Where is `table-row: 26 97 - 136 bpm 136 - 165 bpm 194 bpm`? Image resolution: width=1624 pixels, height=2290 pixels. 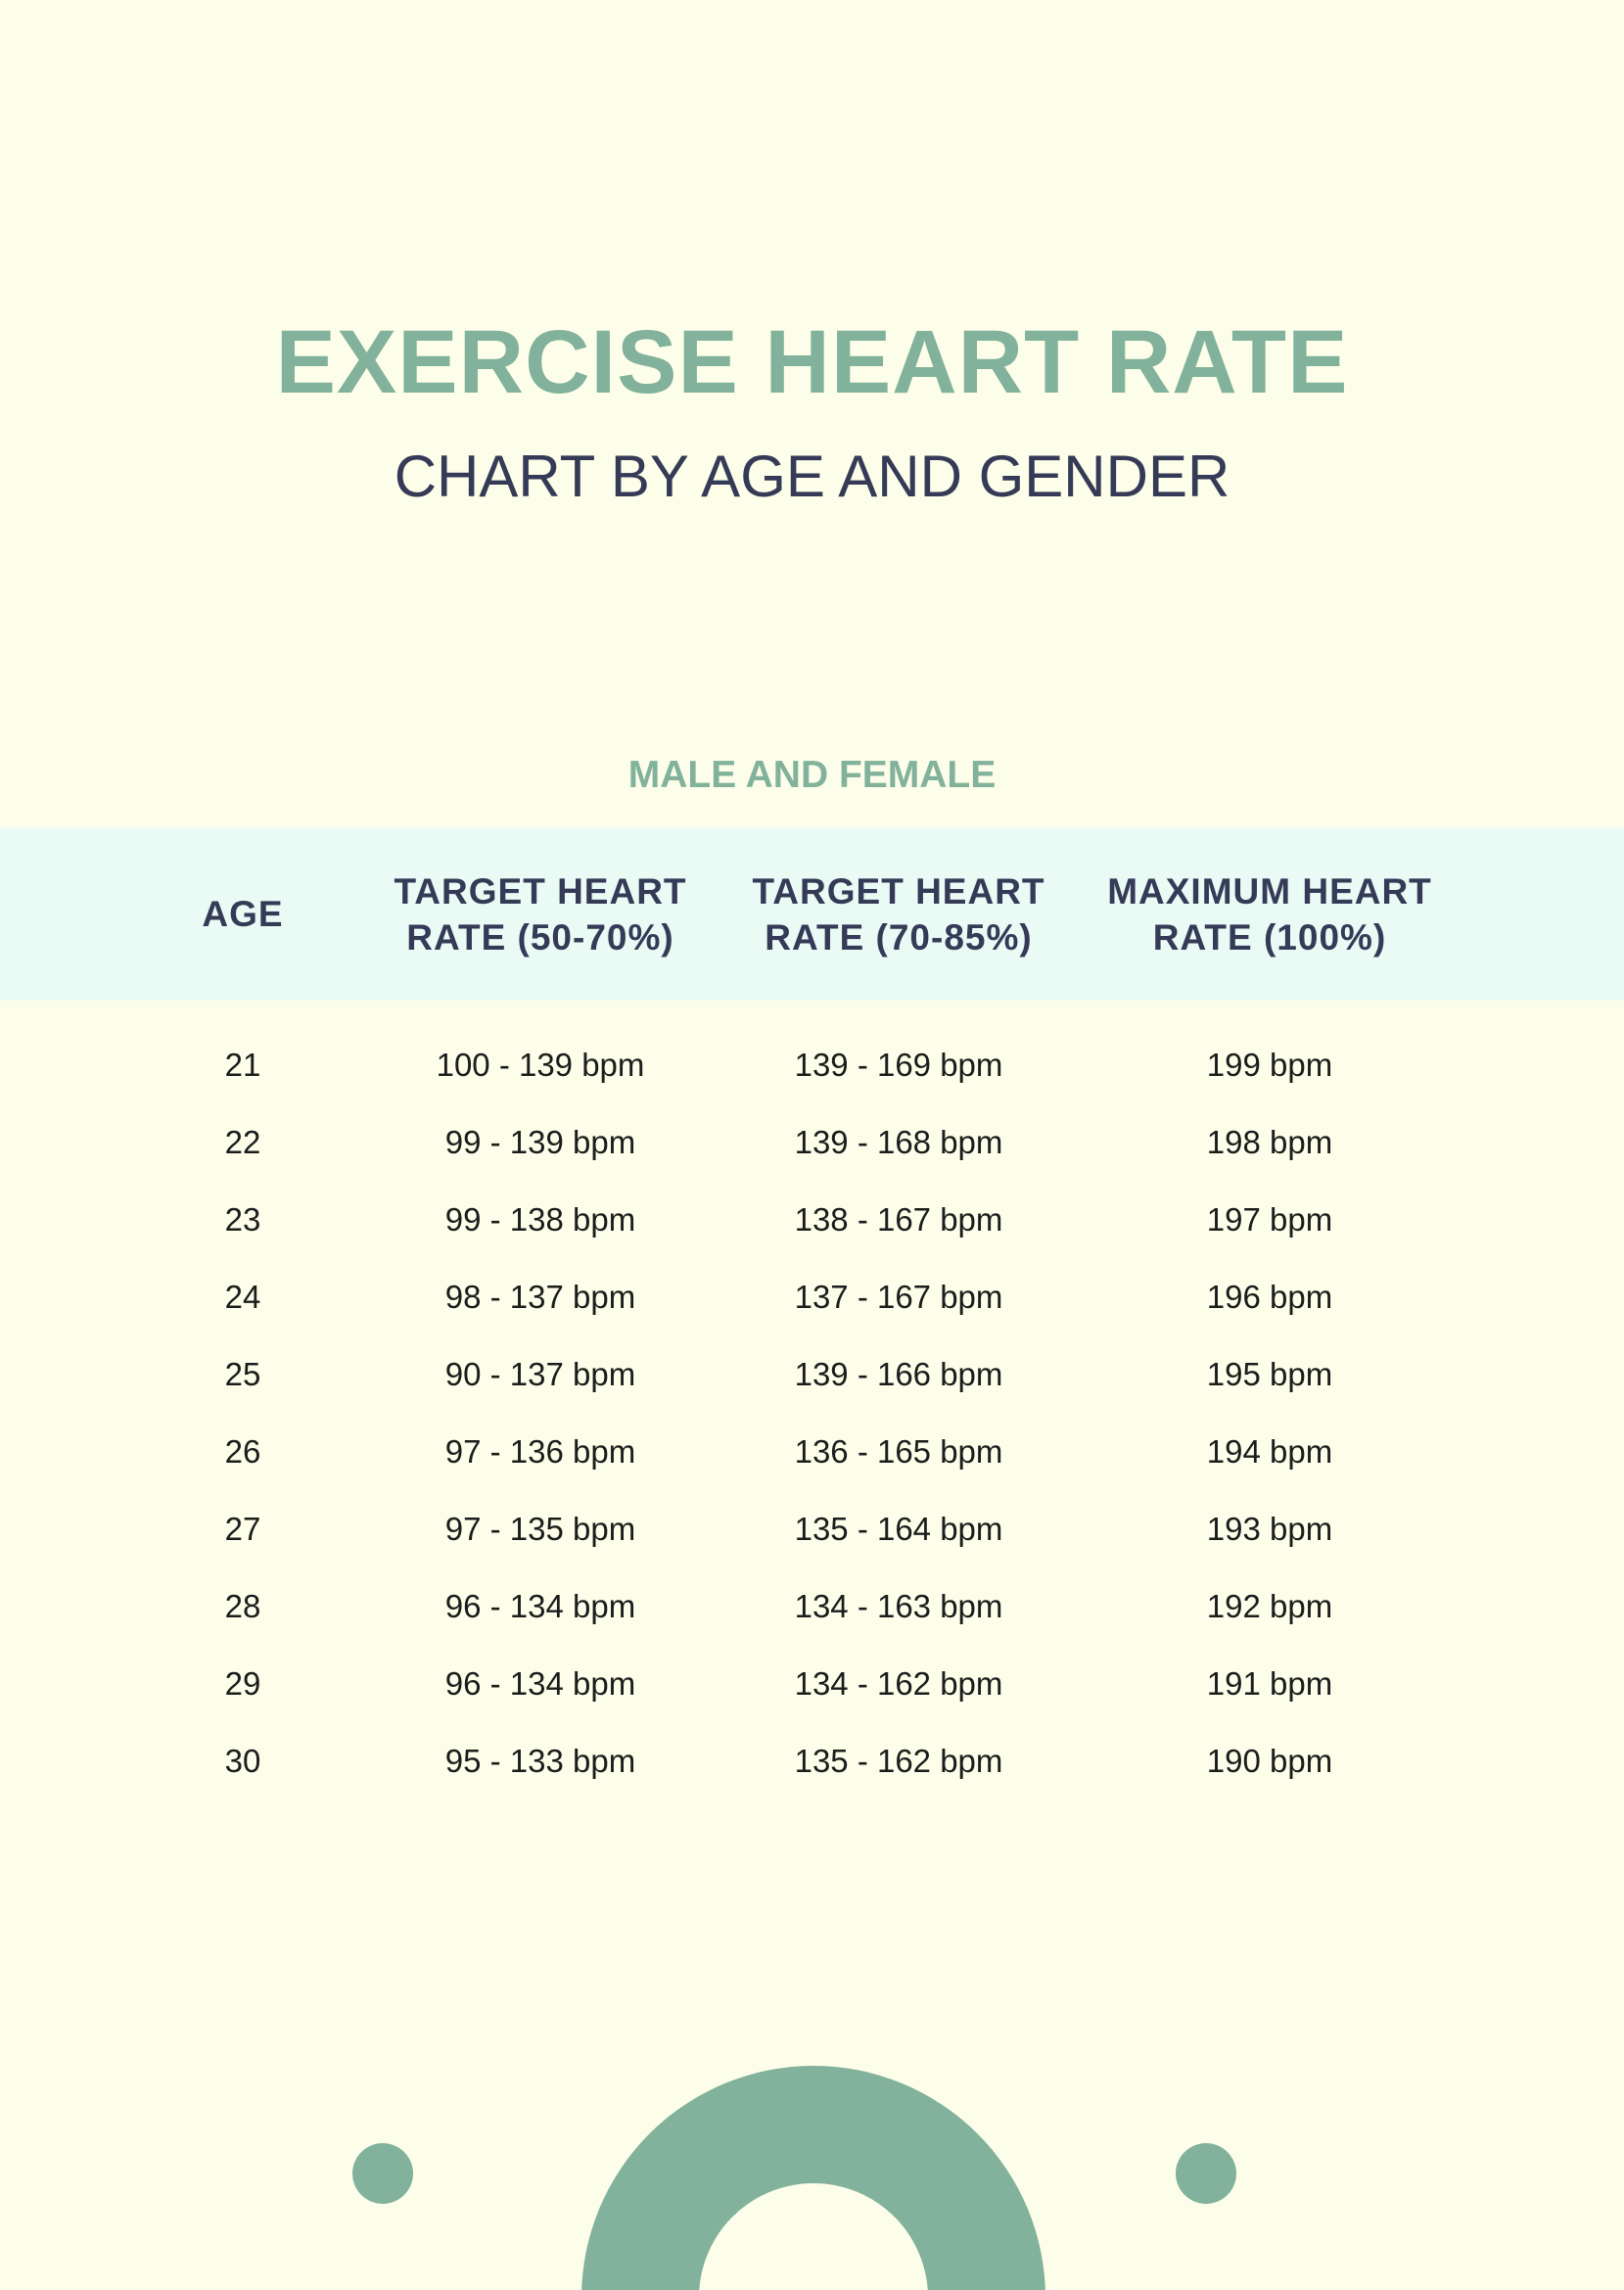 table-row: 26 97 - 136 bpm 136 - 165 bpm 194 bpm is located at coordinates (812, 1452).